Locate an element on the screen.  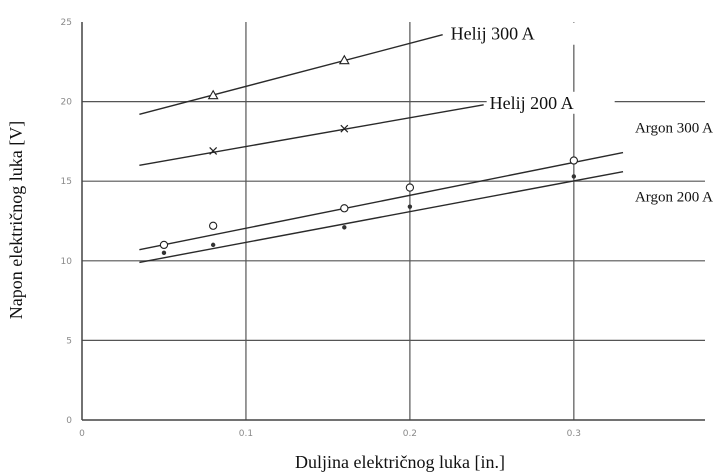
series-label: Argon 200 A is located at coordinates (674, 198).